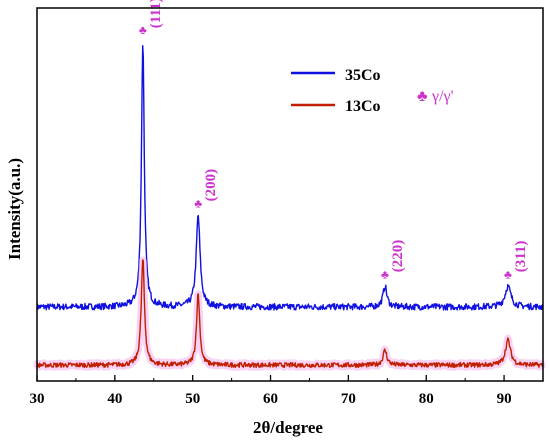 Image resolution: width=550 pixels, height=444 pixels. What do you see at coordinates (504, 399) in the screenshot?
I see `x-tick-label: 90` at bounding box center [504, 399].